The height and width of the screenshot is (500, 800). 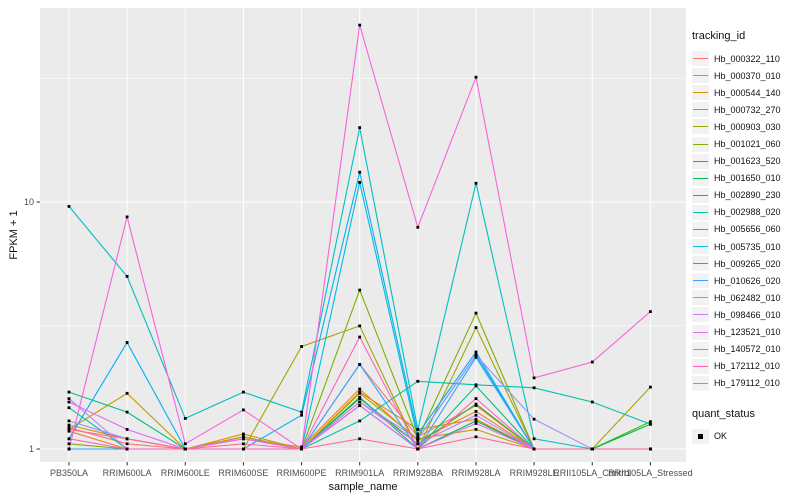 I want to click on legend-item-label: Hb_098466_010, so click(x=747, y=314).